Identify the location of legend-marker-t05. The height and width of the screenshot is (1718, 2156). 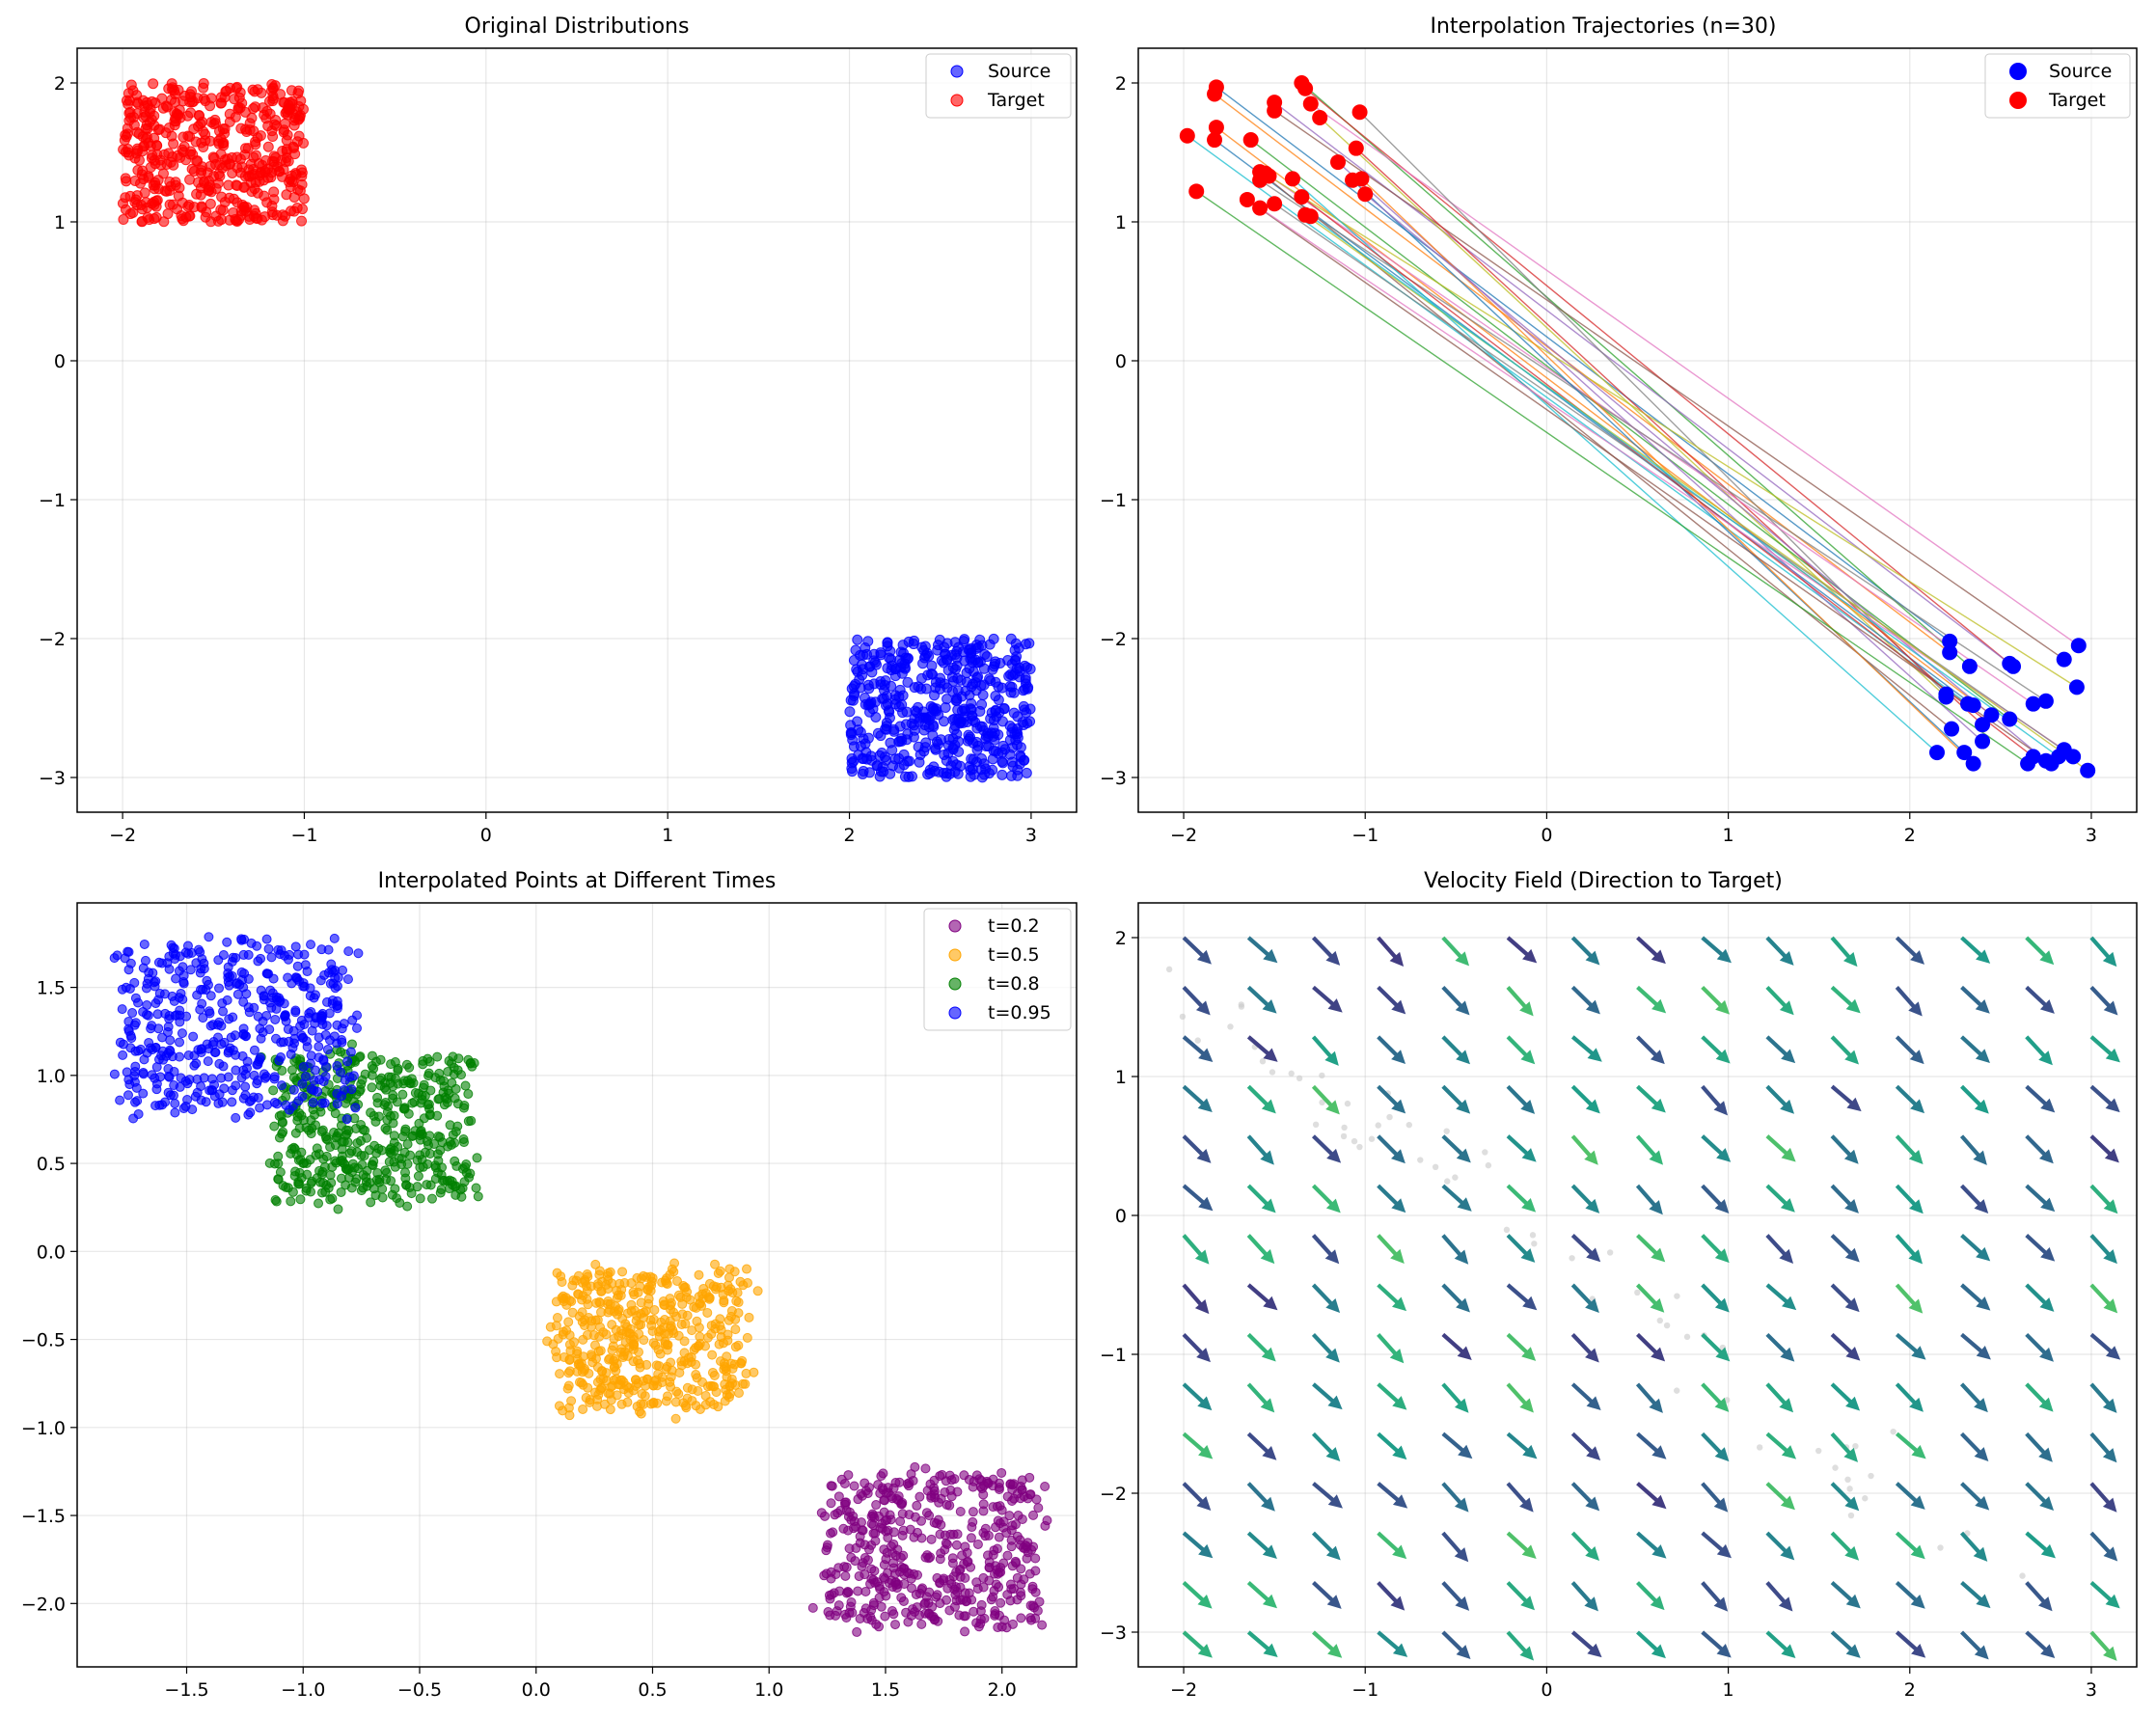
(955, 955).